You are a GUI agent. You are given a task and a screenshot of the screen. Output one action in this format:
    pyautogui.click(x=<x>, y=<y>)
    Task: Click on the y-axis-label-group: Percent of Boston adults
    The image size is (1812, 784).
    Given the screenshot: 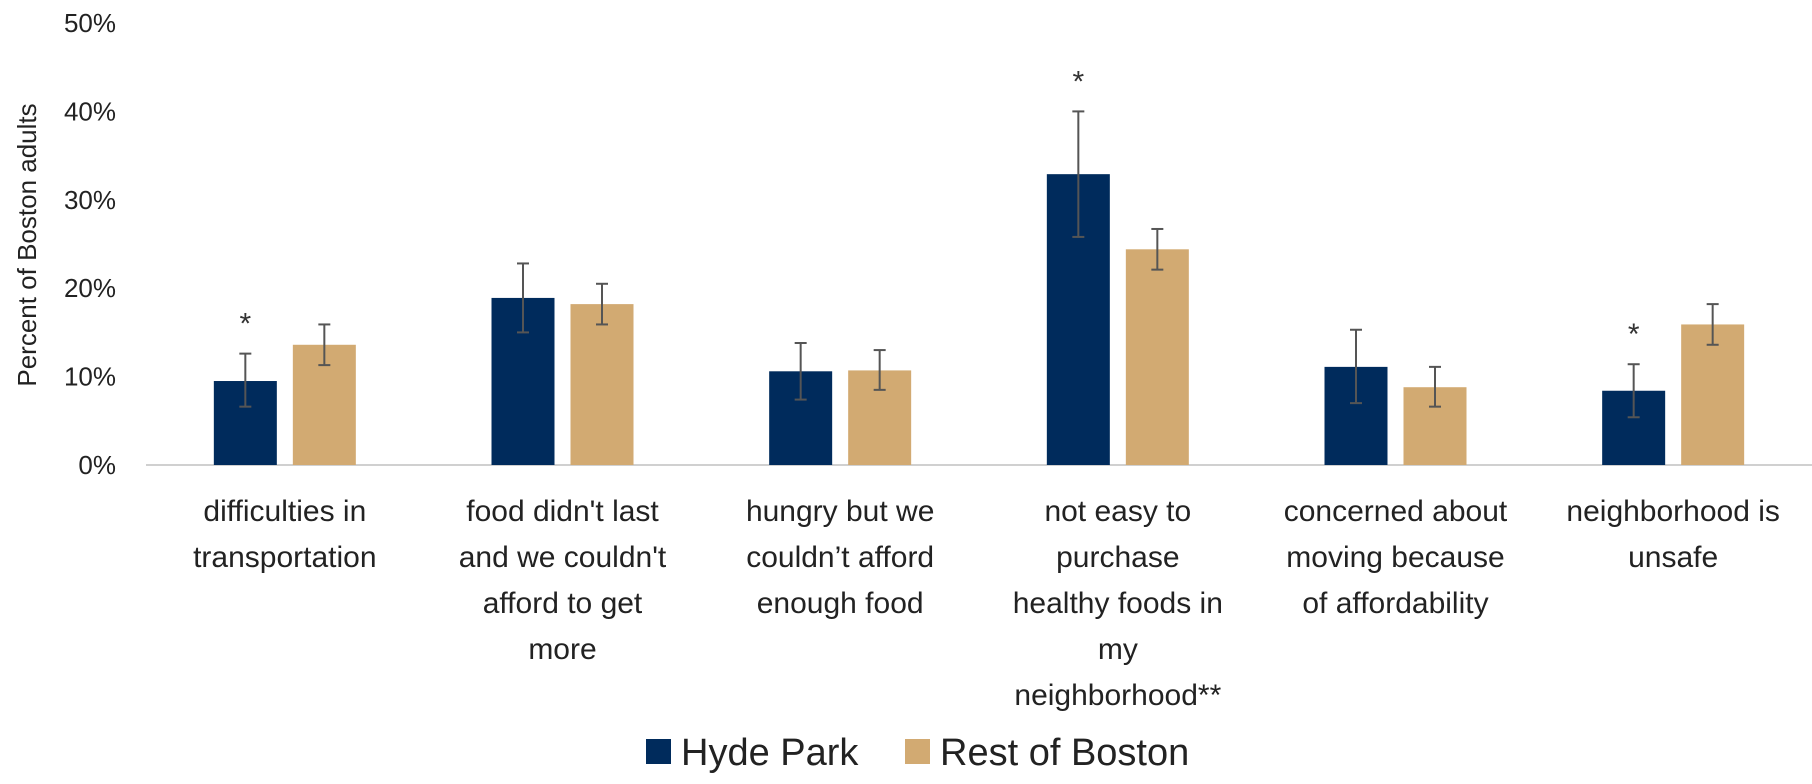 What is the action you would take?
    pyautogui.click(x=27, y=244)
    